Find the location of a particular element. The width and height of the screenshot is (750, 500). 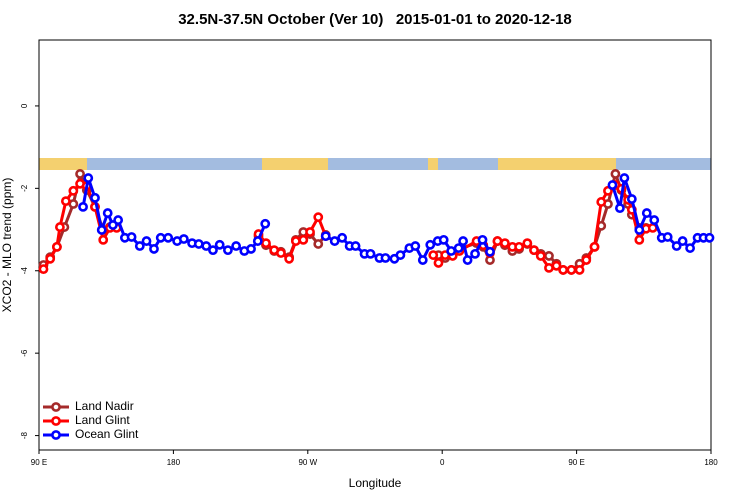

x-axis-label: Longitude is located at coordinates (375, 483).